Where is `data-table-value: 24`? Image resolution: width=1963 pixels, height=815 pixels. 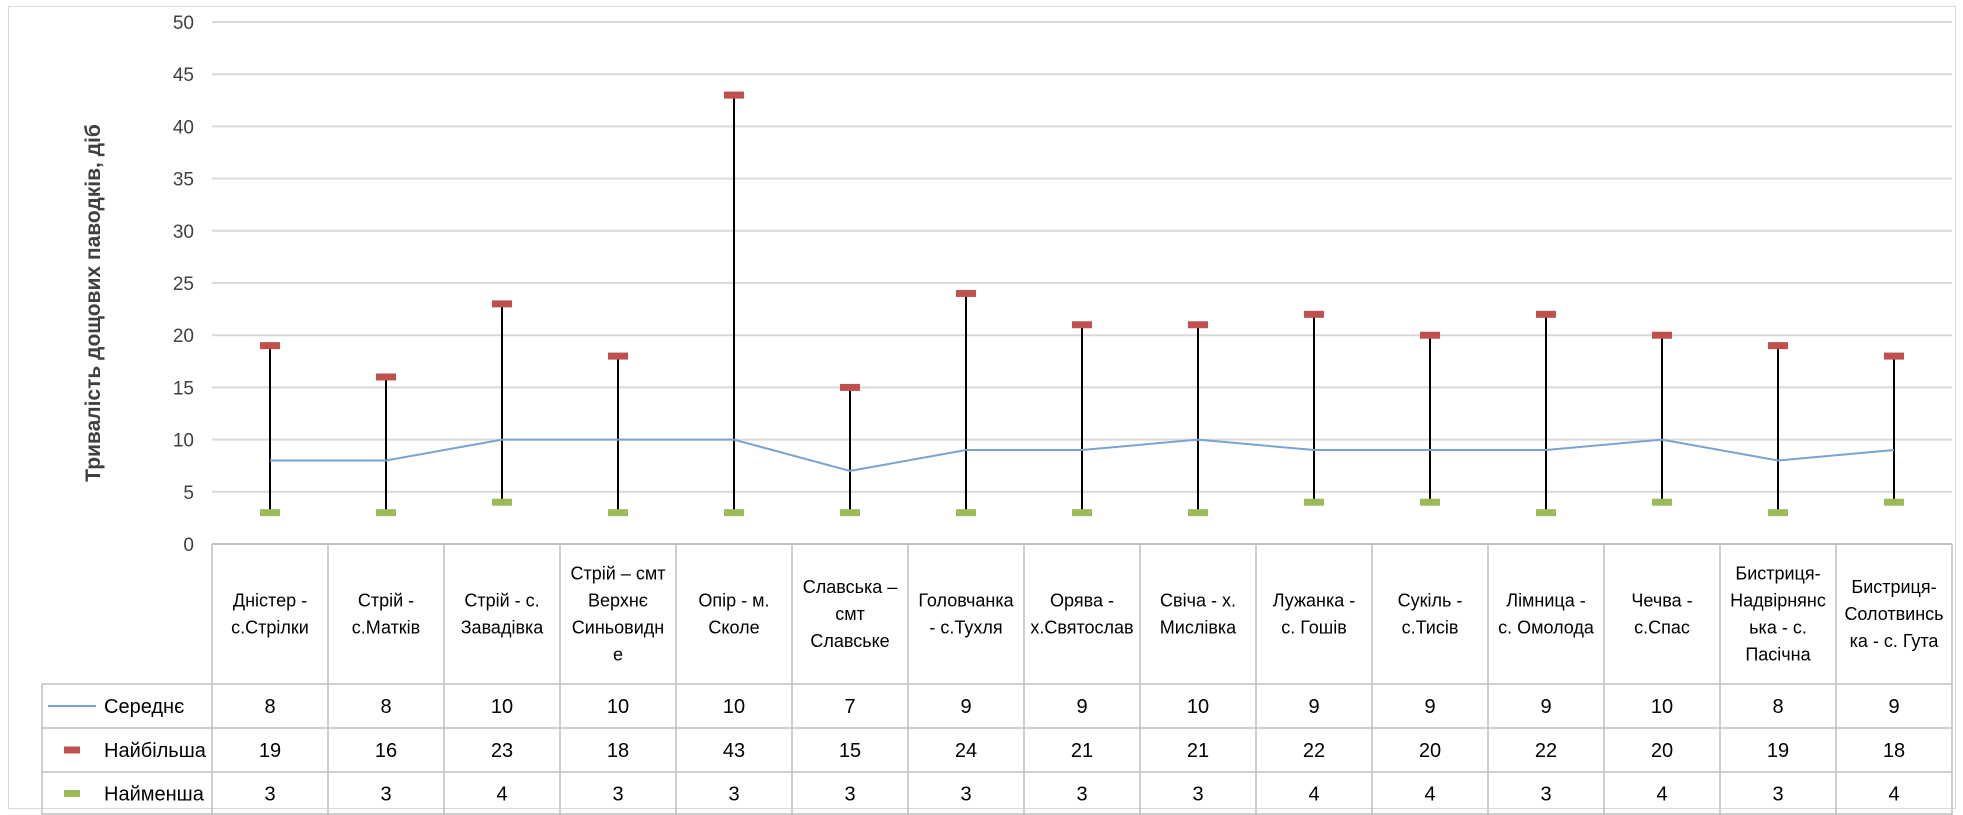
data-table-value: 24 is located at coordinates (966, 751).